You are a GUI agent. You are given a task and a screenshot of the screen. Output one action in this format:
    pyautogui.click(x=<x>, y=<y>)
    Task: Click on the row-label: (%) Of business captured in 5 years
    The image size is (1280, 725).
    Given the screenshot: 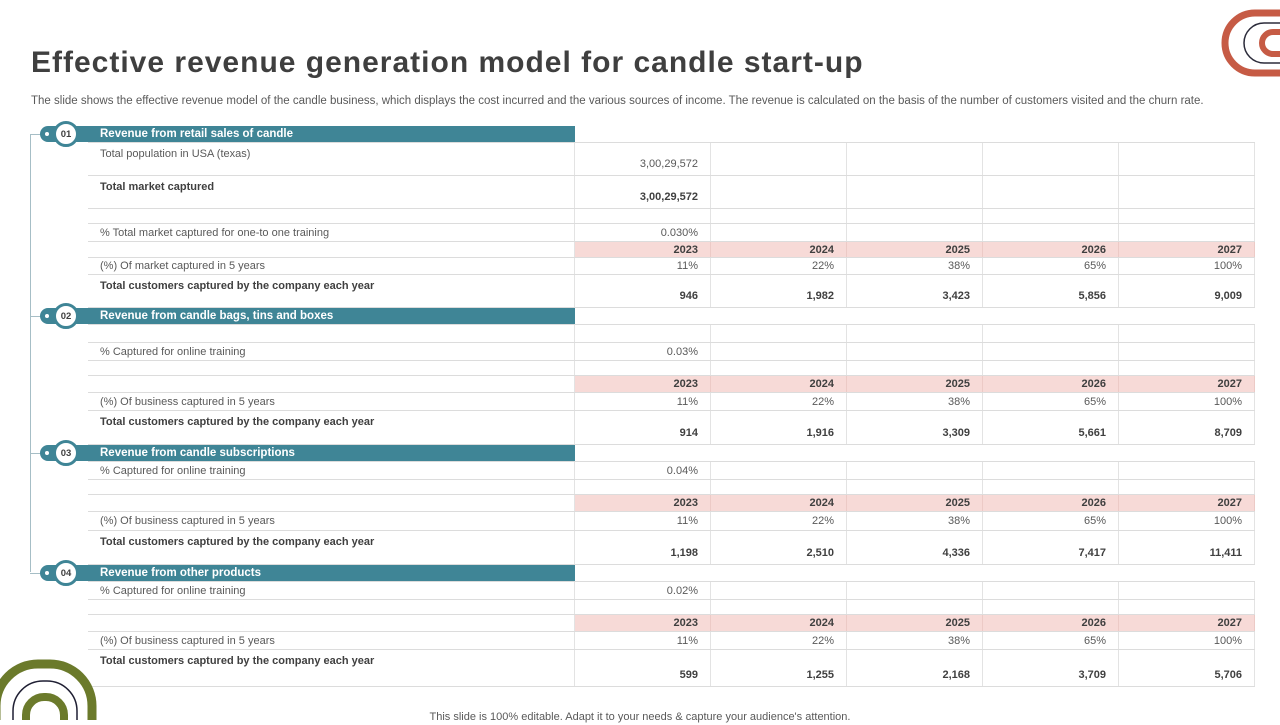 What is the action you would take?
    pyautogui.click(x=331, y=401)
    